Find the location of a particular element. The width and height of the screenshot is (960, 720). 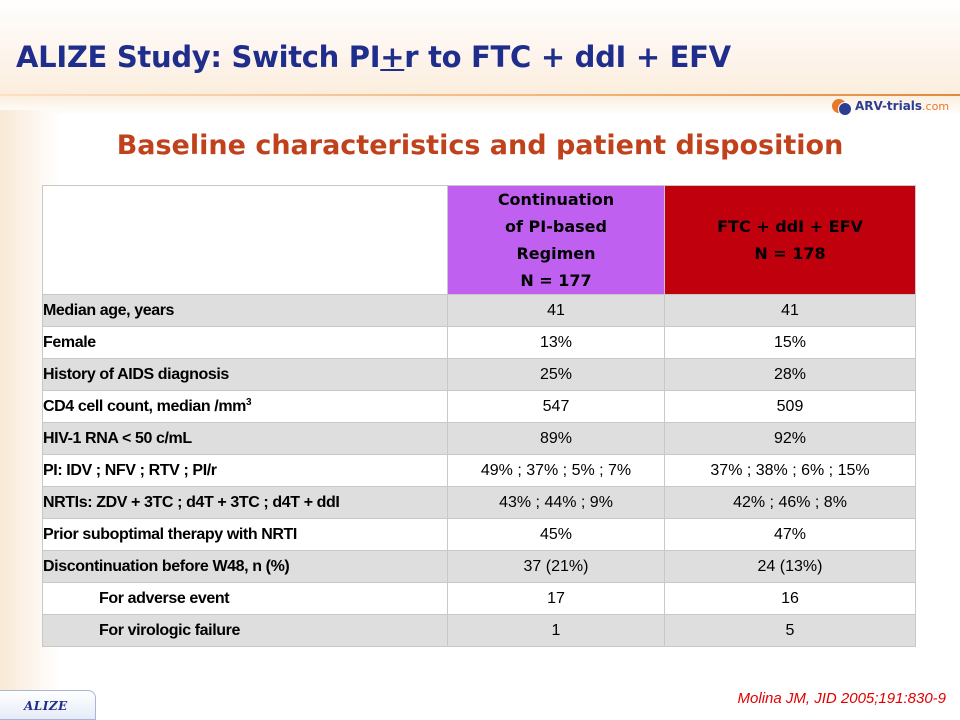

title-underlined-plus: + is located at coordinates (392, 57).